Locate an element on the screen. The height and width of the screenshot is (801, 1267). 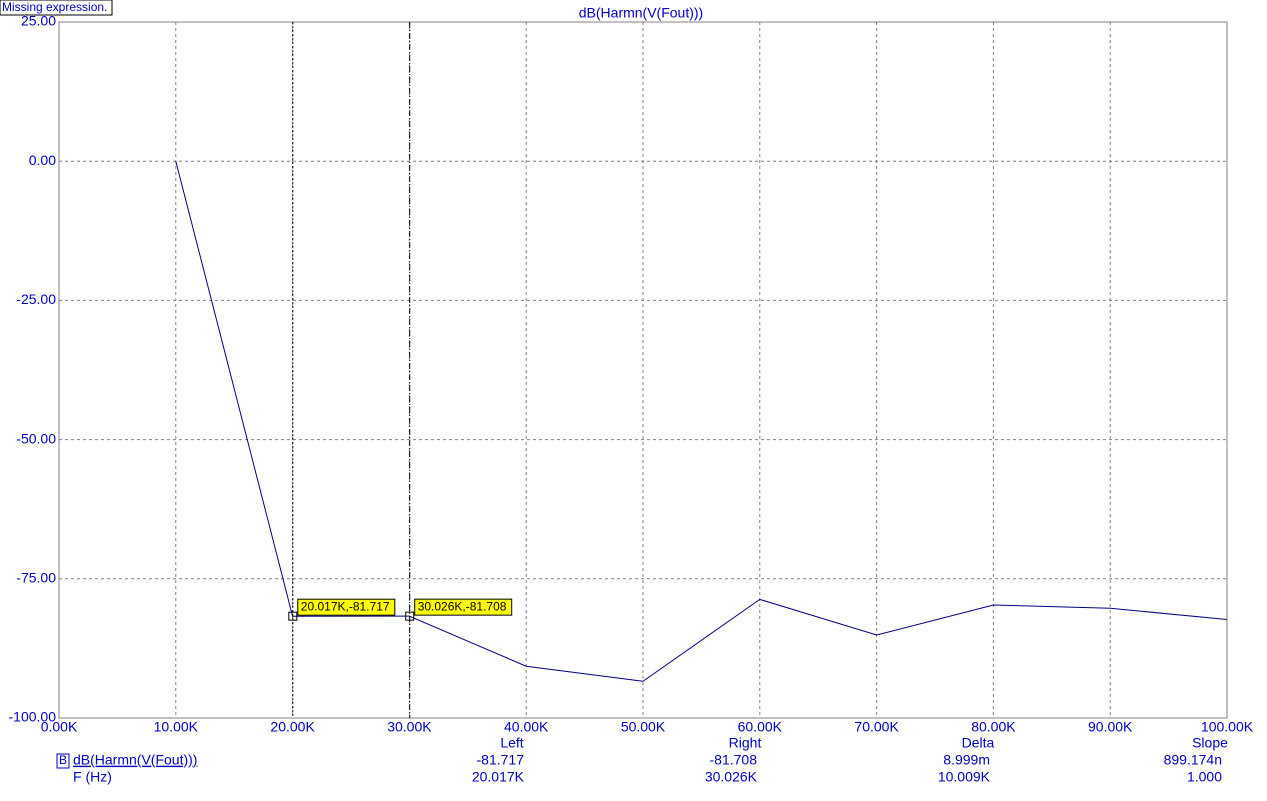
y-tick-label: -50.00 is located at coordinates (36, 438).